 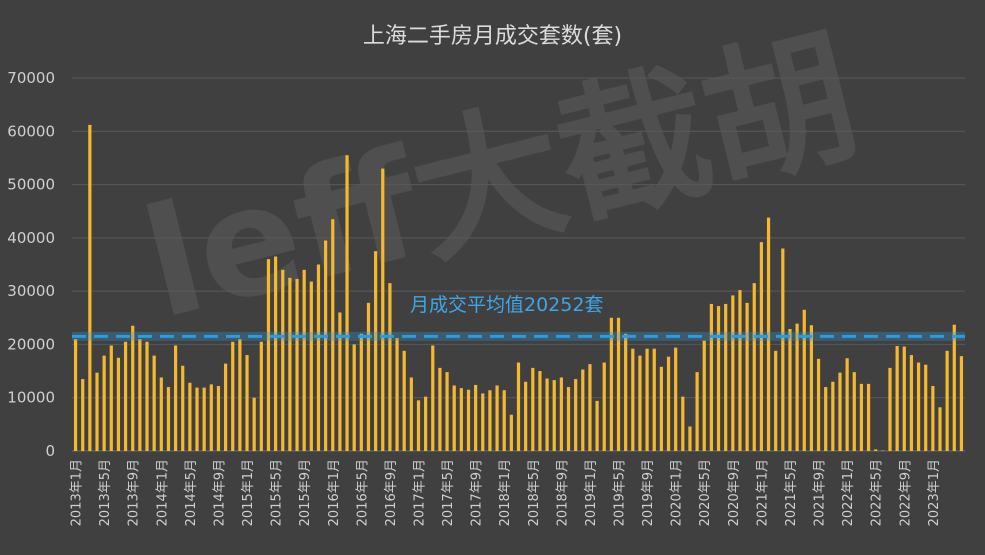 I want to click on x-tick-label: 2016年9月, so click(x=391, y=492).